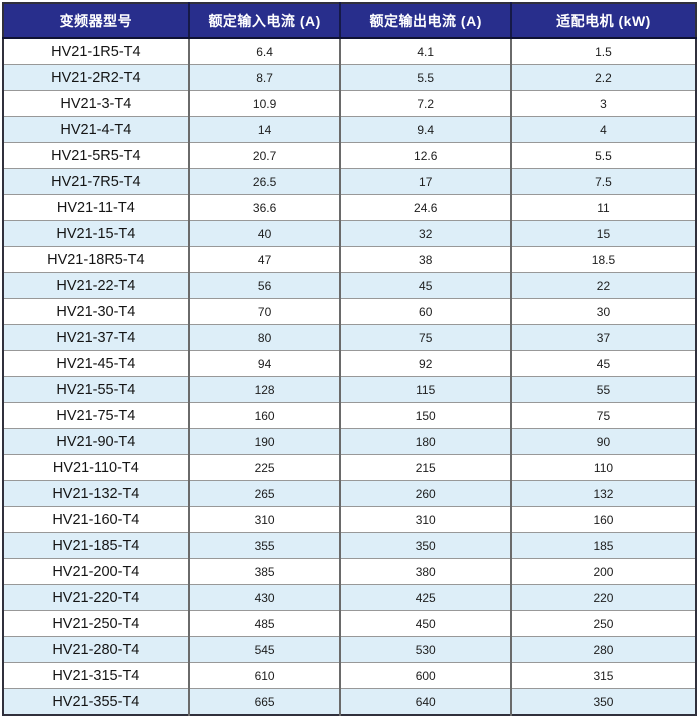 The height and width of the screenshot is (716, 699). Describe the element at coordinates (265, 649) in the screenshot. I see `input-current-cell: 545` at that location.